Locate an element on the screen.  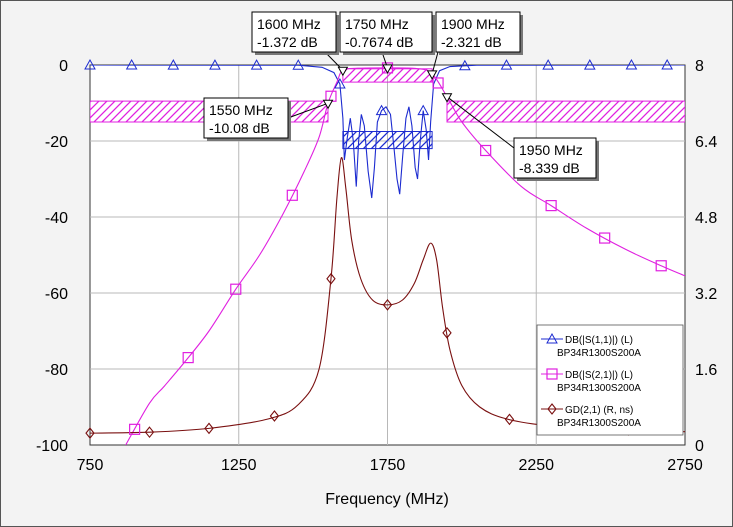
y-axis-right-ticks: 8 6.4 4.8 3.2 1.6 0 is located at coordinates (706, 256).